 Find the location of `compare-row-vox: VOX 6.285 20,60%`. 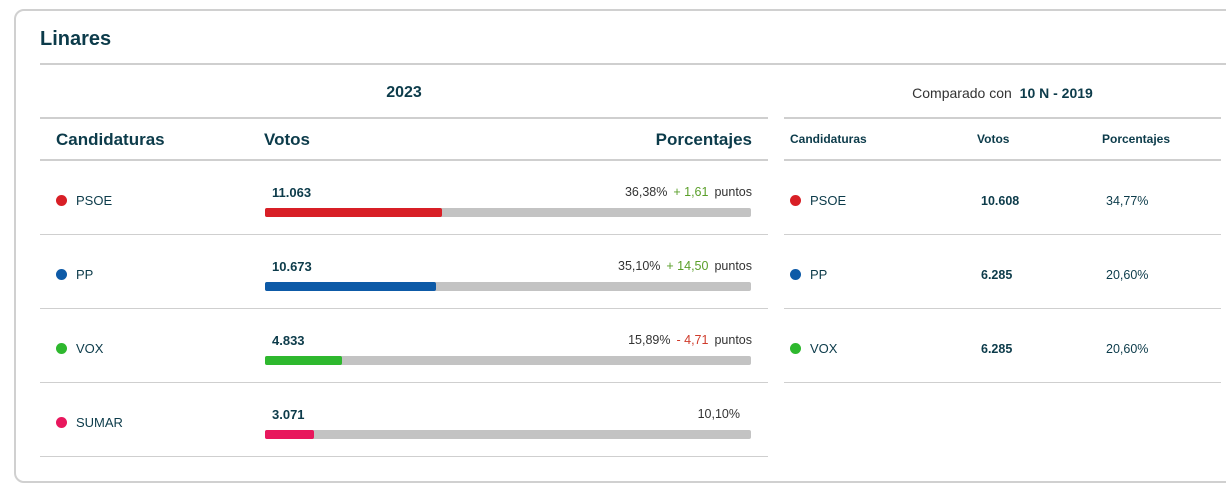

compare-row-vox: VOX 6.285 20,60% is located at coordinates (1002, 346).